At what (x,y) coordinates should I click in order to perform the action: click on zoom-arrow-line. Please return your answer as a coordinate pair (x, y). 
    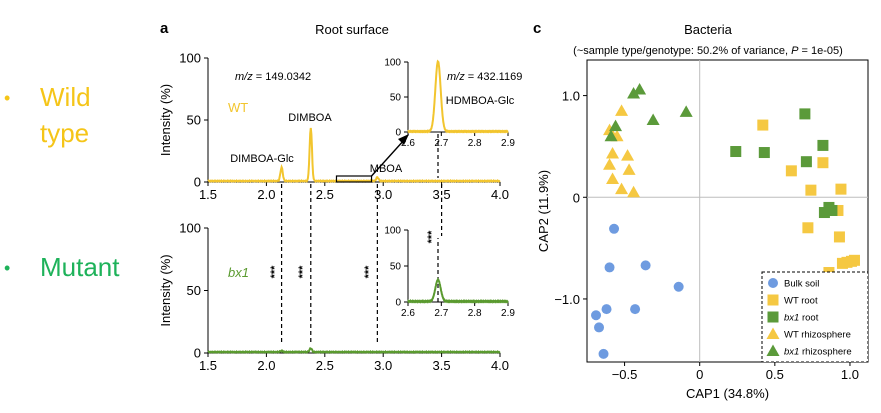
    Looking at the image, I should click on (388, 157).